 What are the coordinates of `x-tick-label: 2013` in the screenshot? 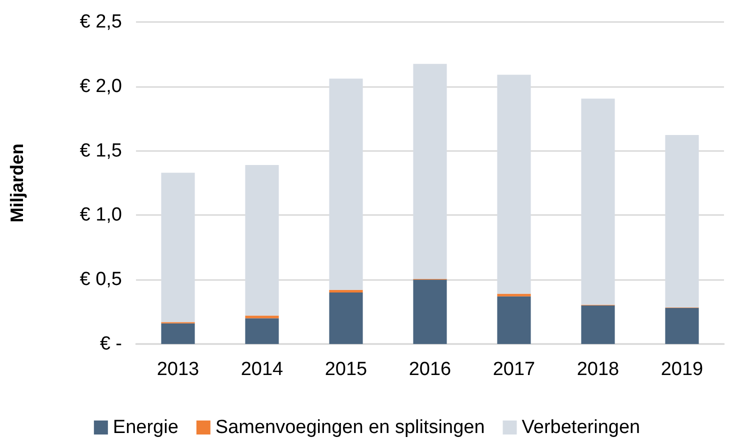 It's located at (178, 369).